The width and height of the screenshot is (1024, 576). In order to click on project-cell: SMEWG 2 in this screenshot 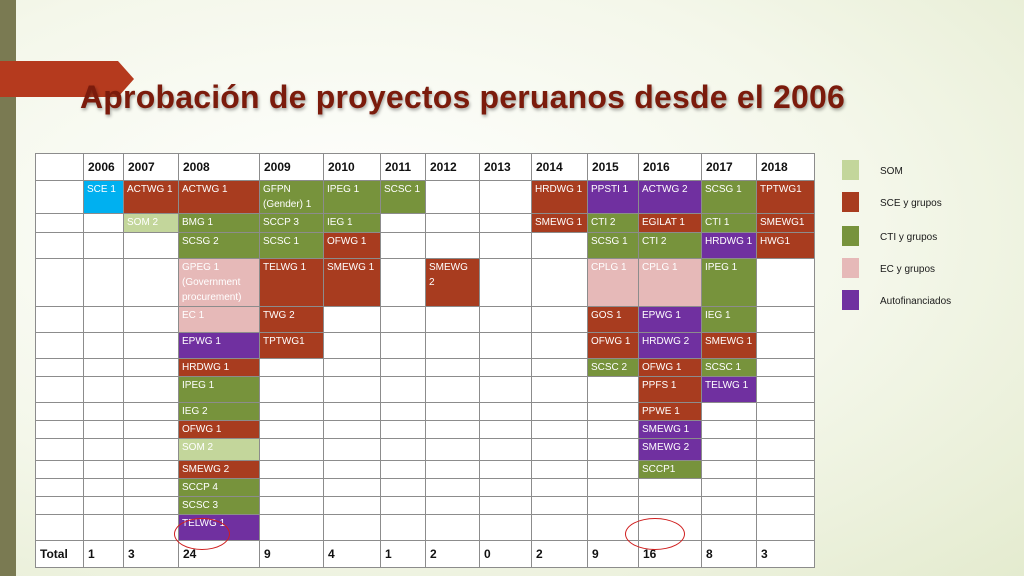, I will do `click(670, 449)`.